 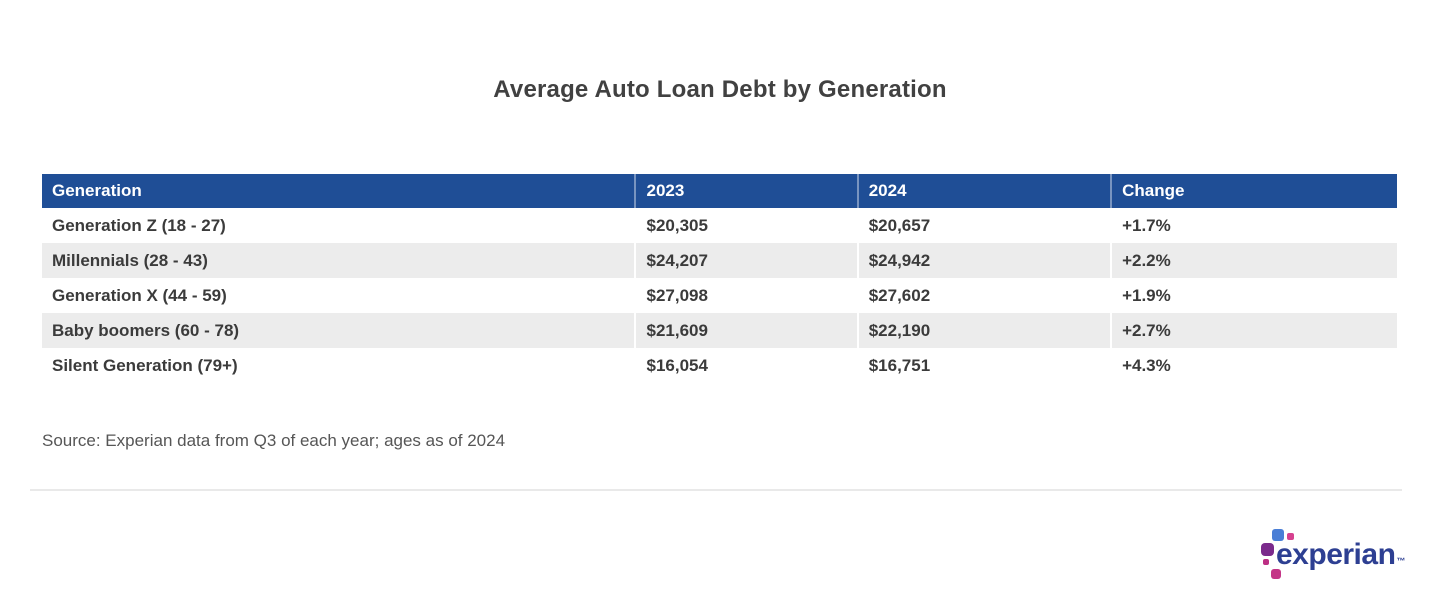 What do you see at coordinates (1276, 574) in the screenshot?
I see `logo-dot-pink-large` at bounding box center [1276, 574].